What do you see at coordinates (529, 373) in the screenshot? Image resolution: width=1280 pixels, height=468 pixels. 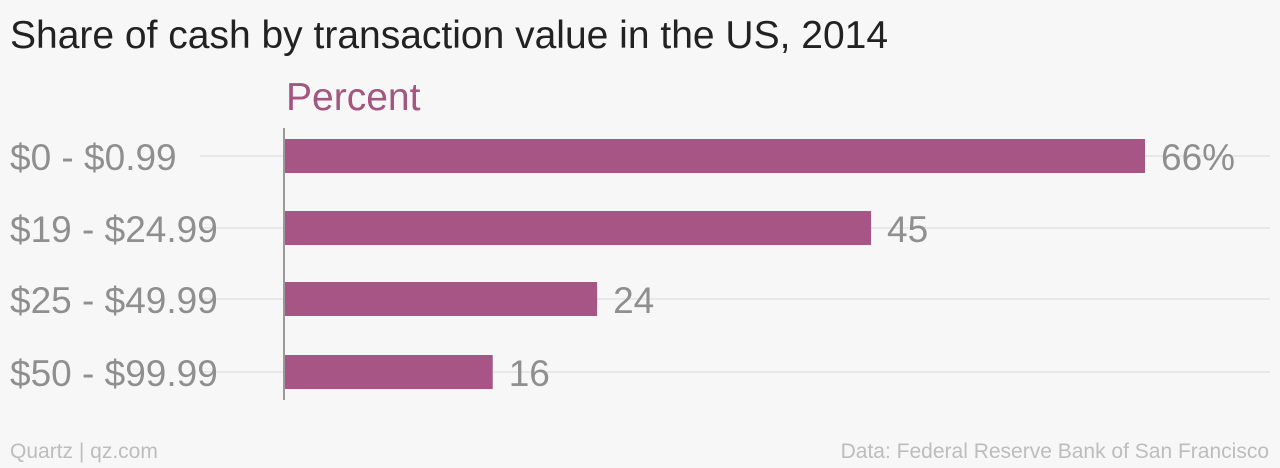 I see `value-label: 16` at bounding box center [529, 373].